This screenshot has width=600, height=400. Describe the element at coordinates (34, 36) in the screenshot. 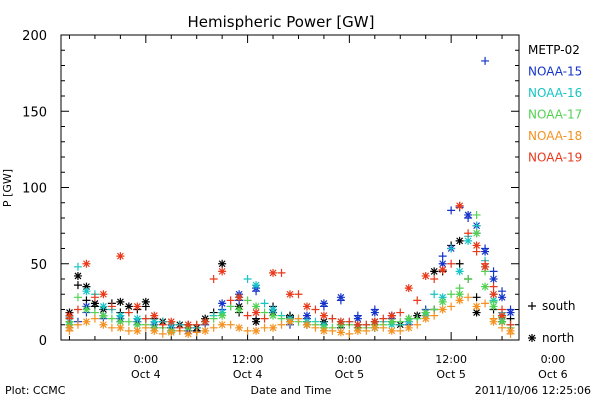

I see `y-tick-label: 200` at that location.